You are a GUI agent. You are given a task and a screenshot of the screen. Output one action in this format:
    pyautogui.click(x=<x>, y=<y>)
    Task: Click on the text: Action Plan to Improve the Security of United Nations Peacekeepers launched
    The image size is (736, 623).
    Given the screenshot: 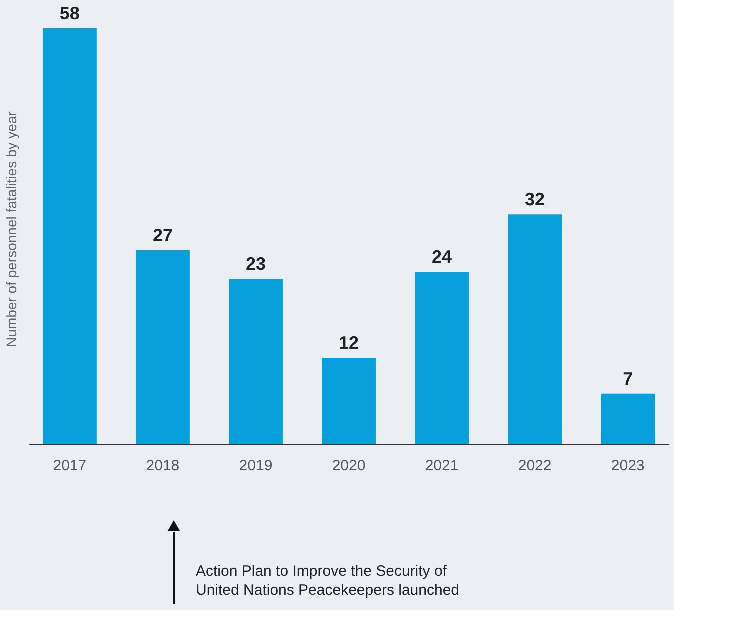 What is the action you would take?
    pyautogui.click(x=328, y=581)
    